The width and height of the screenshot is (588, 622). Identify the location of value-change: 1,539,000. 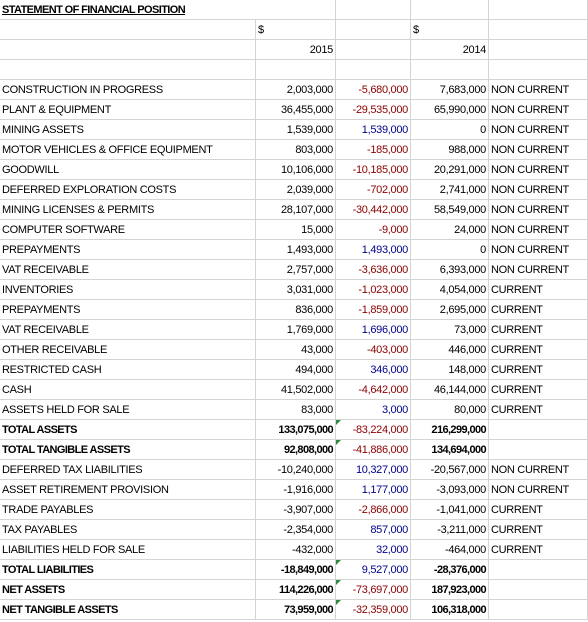
(373, 130).